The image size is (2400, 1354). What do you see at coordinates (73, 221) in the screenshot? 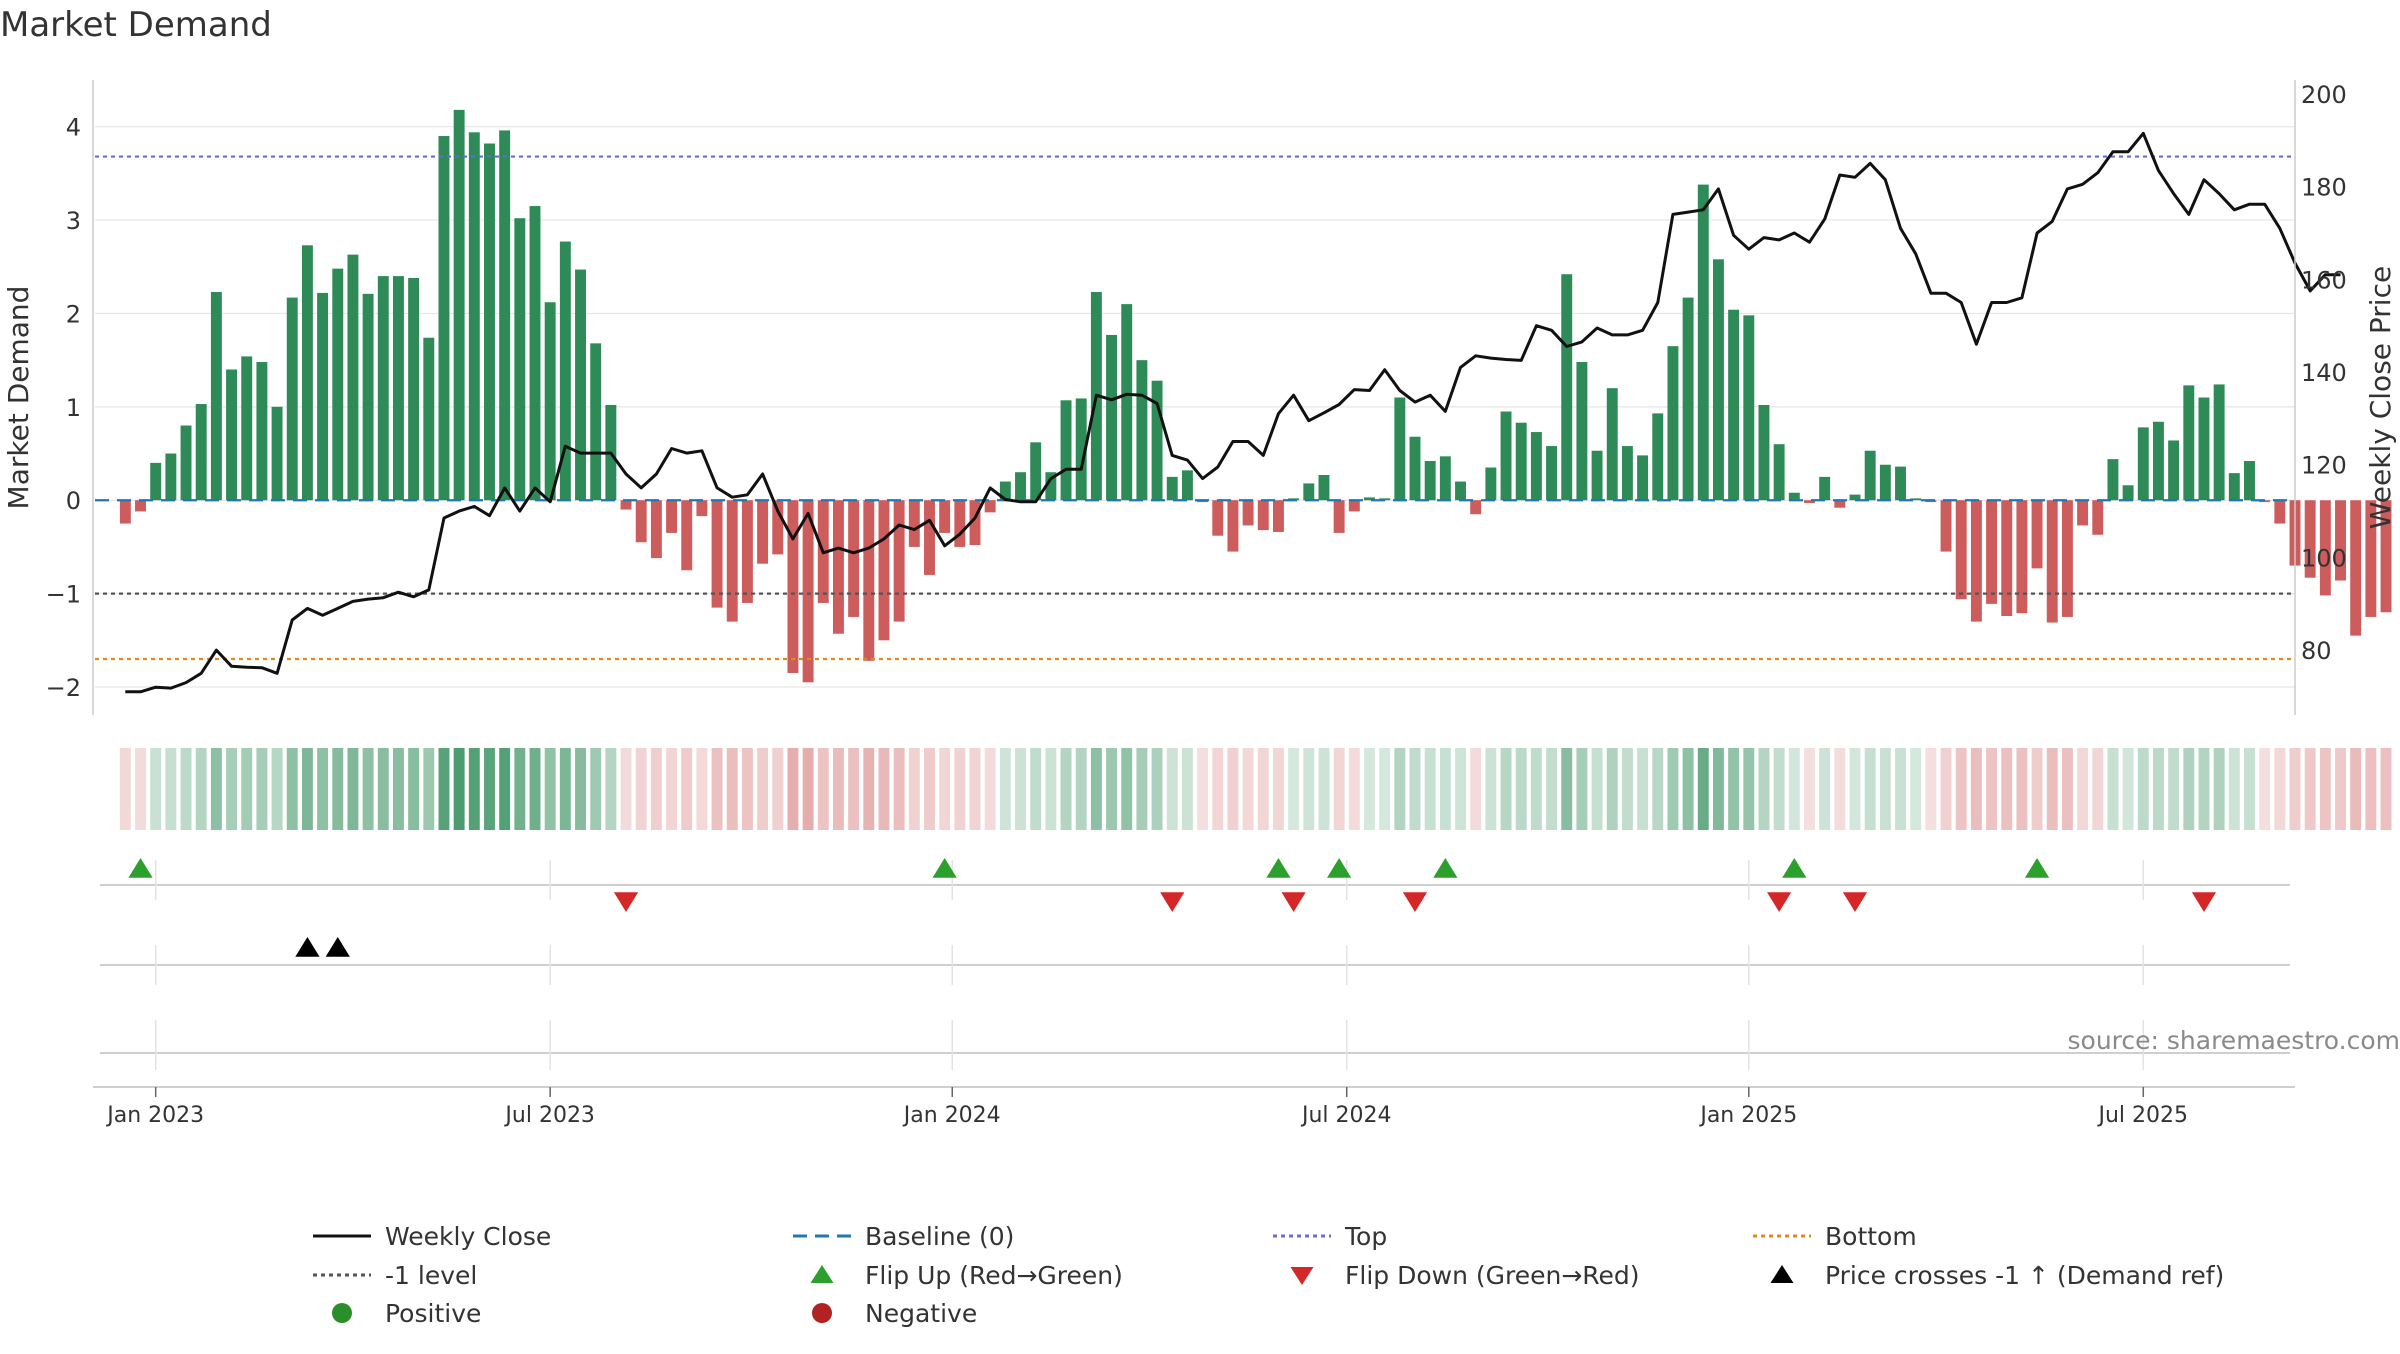
I see `y-tick-label: 3` at bounding box center [73, 221].